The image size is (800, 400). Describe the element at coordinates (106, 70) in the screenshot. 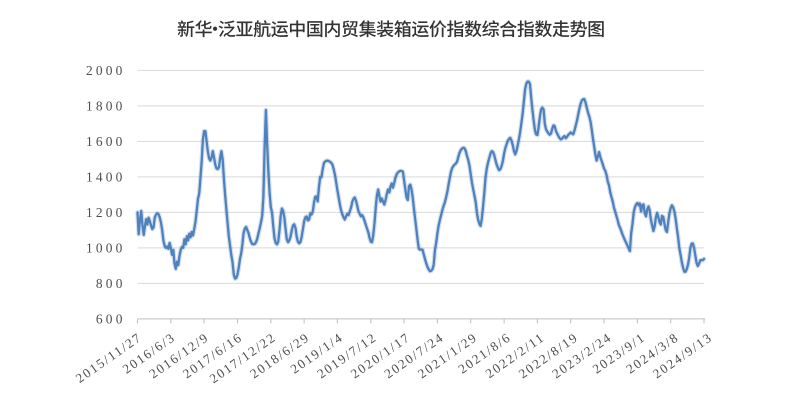

I see `svg-text: 2000` at that location.